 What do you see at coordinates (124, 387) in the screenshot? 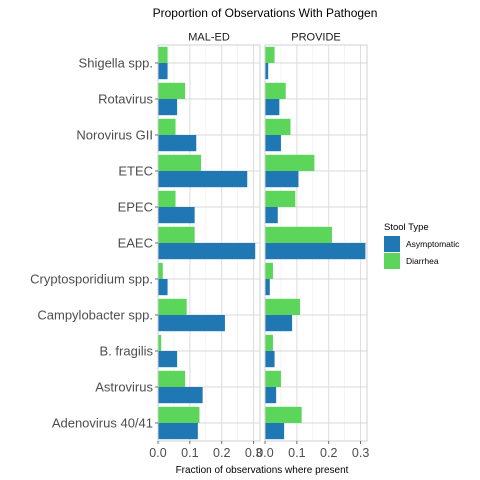
I see `y-tick-label: Astrovirus` at bounding box center [124, 387].